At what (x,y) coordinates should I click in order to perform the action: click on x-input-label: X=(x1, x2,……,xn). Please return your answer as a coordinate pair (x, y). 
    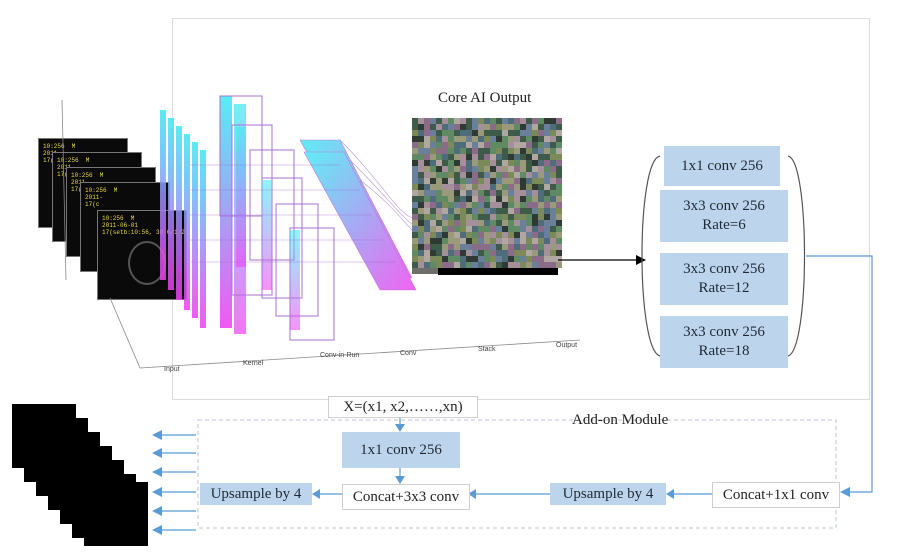
    Looking at the image, I should click on (403, 407).